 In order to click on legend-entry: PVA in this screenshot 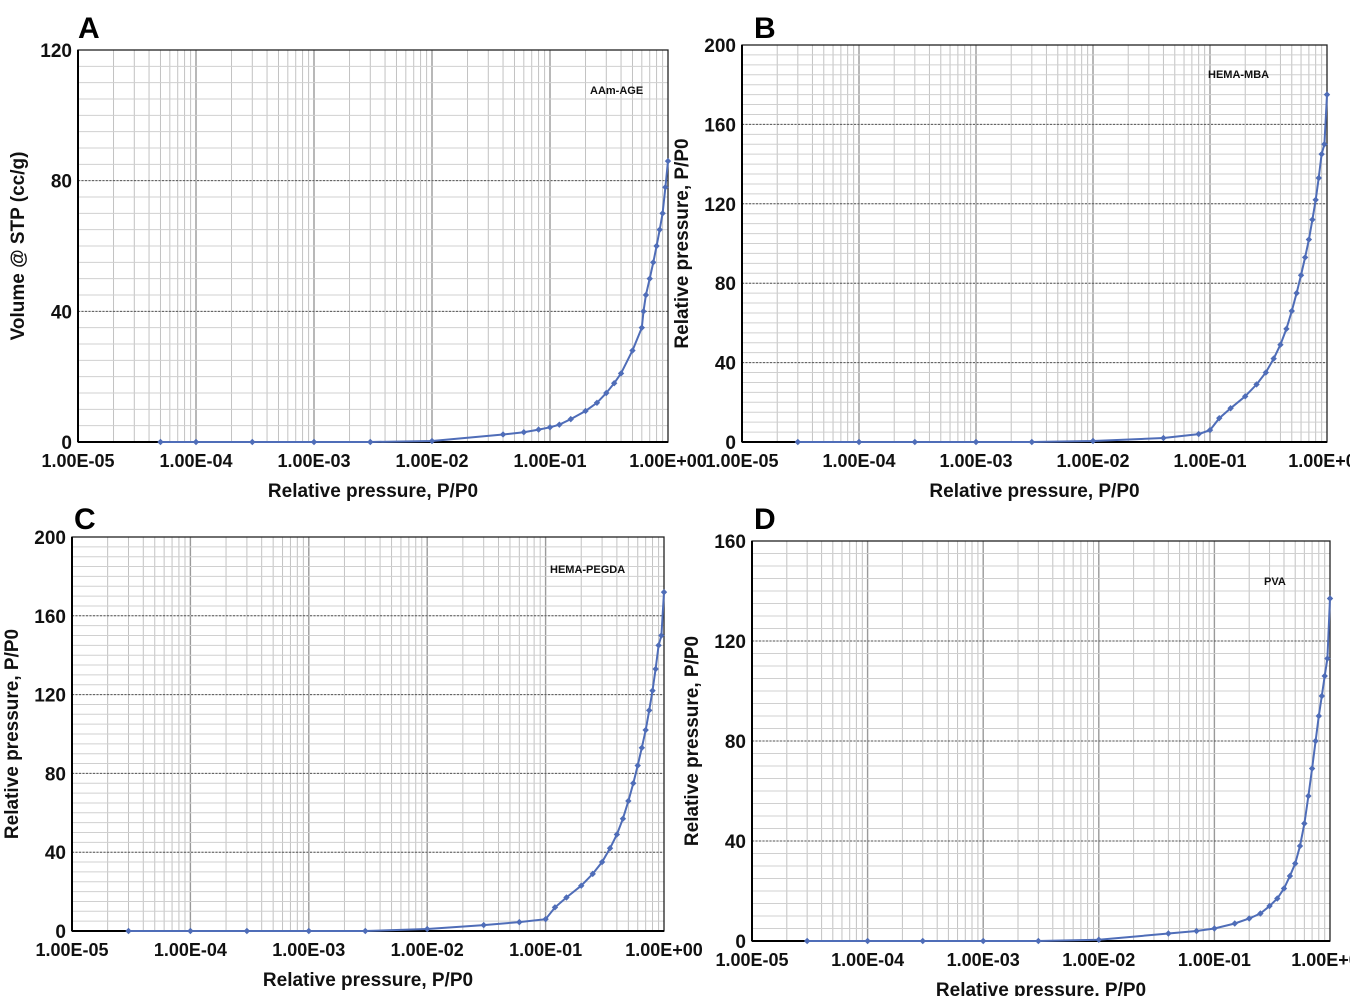, I will do `click(1275, 582)`.